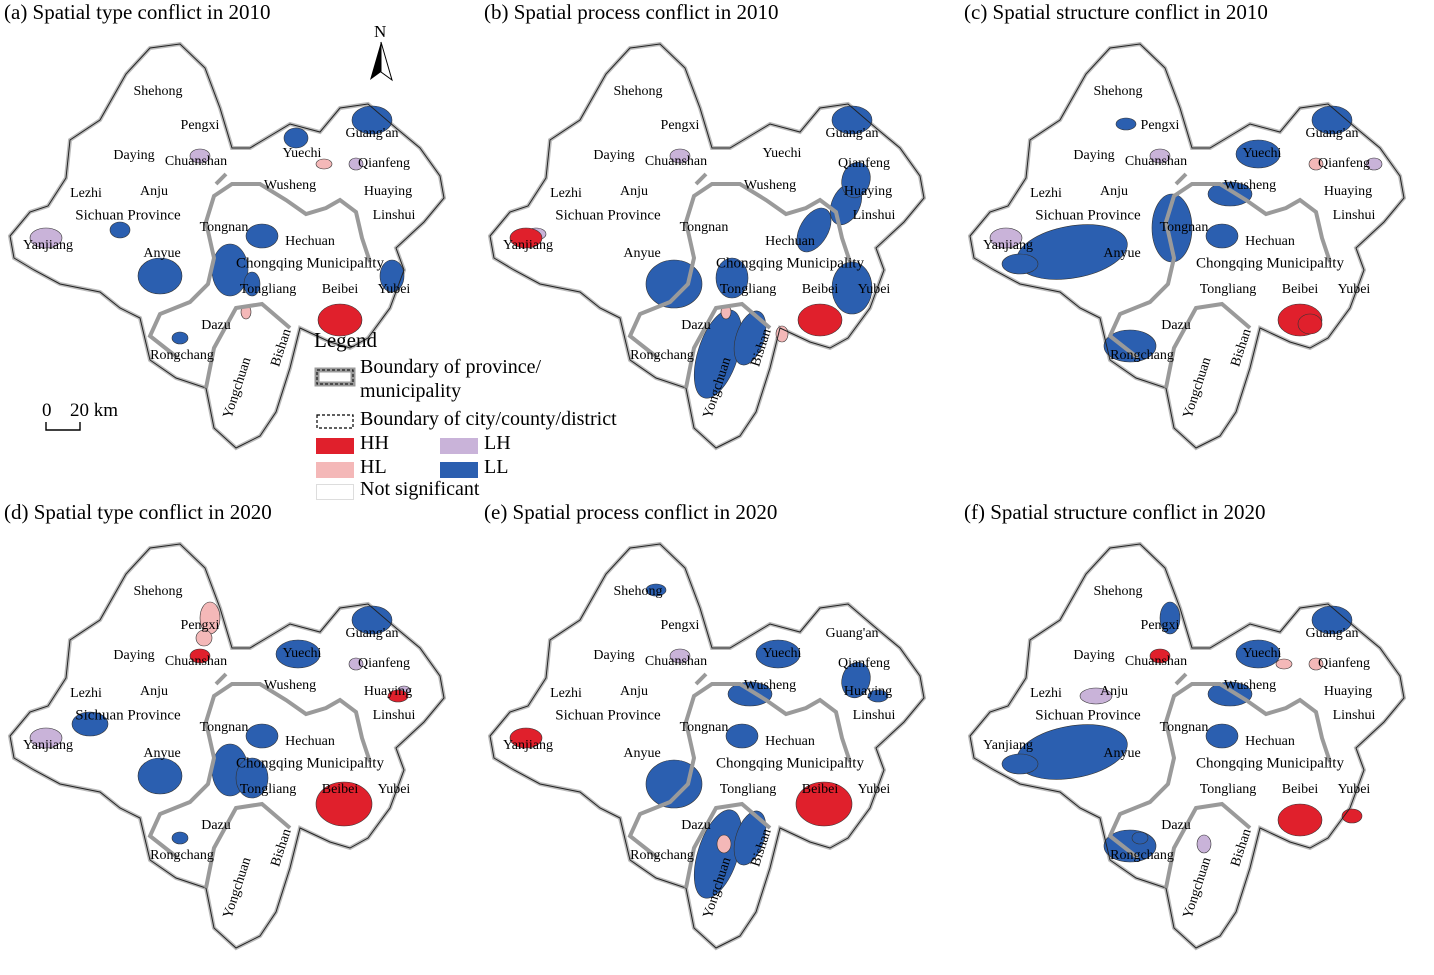 The image size is (1434, 975). I want to click on map-svg-b, so click(707, 246).